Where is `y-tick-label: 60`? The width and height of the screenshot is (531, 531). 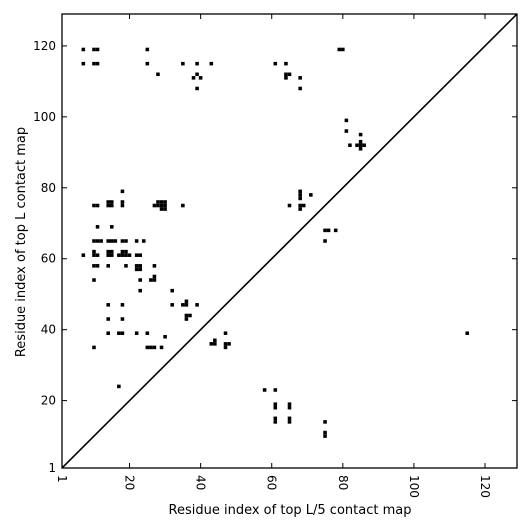 y-tick-label: 60 is located at coordinates (48, 259).